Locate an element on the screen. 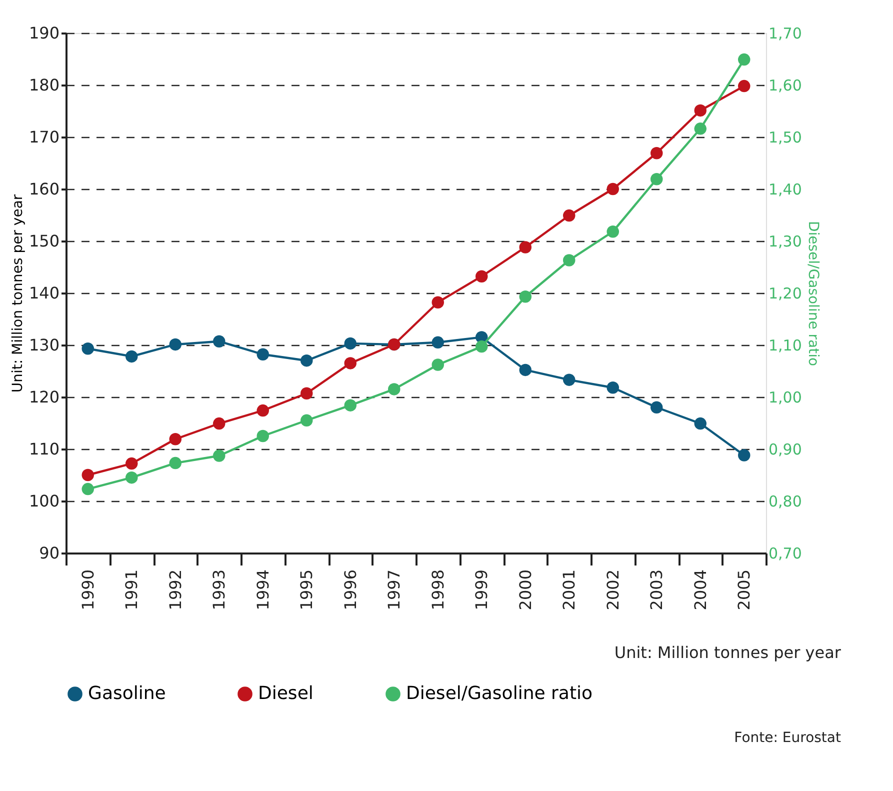  x-tick-label: 1990 is located at coordinates (88, 590).